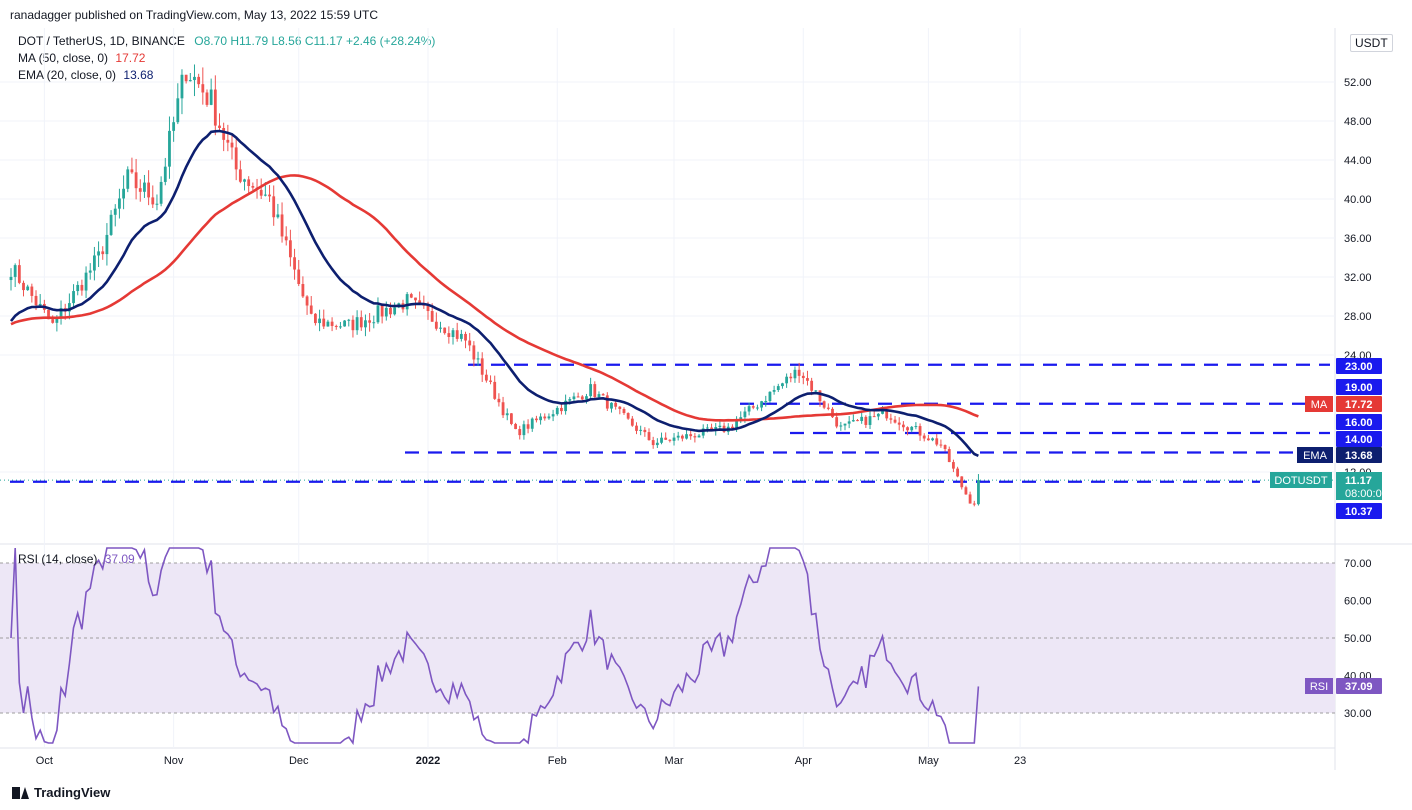  I want to click on tradingview-logo: TradingView, so click(61, 792).